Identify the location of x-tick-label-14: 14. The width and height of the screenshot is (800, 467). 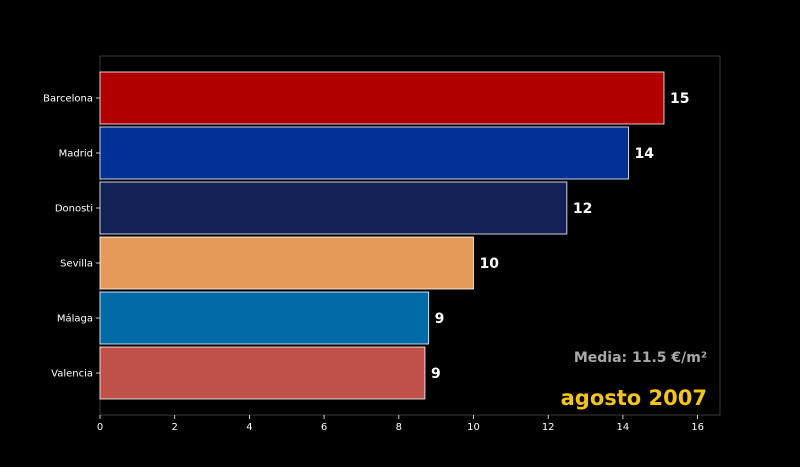
(623, 427).